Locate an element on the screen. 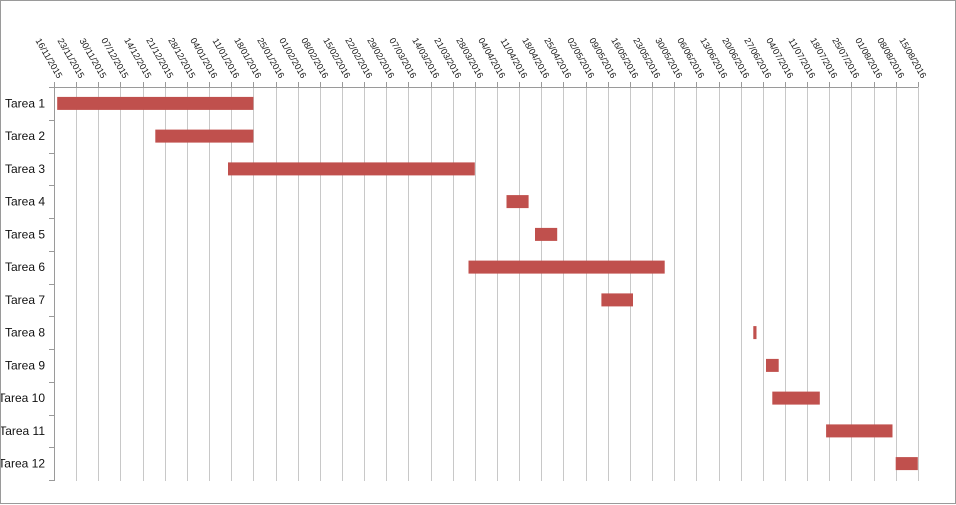  task-label: Tarea 2 is located at coordinates (25, 136).